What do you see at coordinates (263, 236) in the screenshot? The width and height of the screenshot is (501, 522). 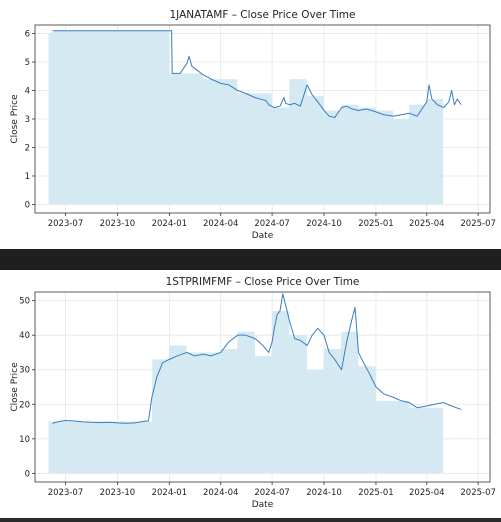 I see `chart-1janatamf-xlabel: Date` at bounding box center [263, 236].